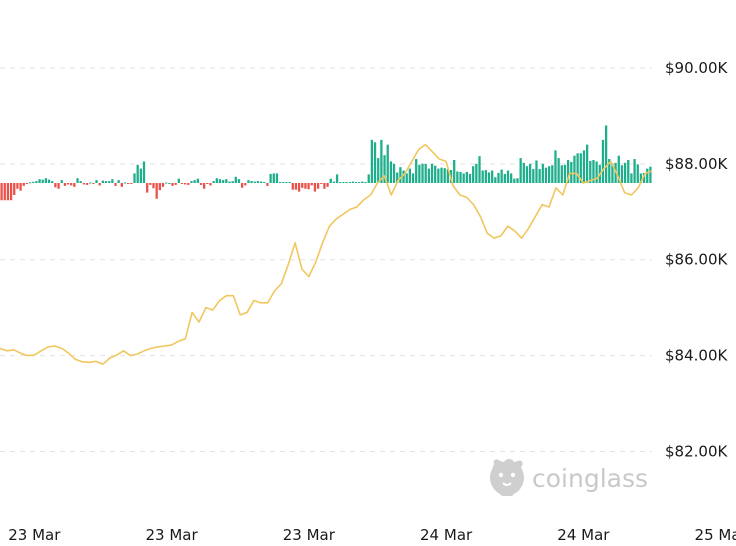 The height and width of the screenshot is (546, 736). What do you see at coordinates (696, 164) in the screenshot?
I see `y-tick-label: $88.00K` at bounding box center [696, 164].